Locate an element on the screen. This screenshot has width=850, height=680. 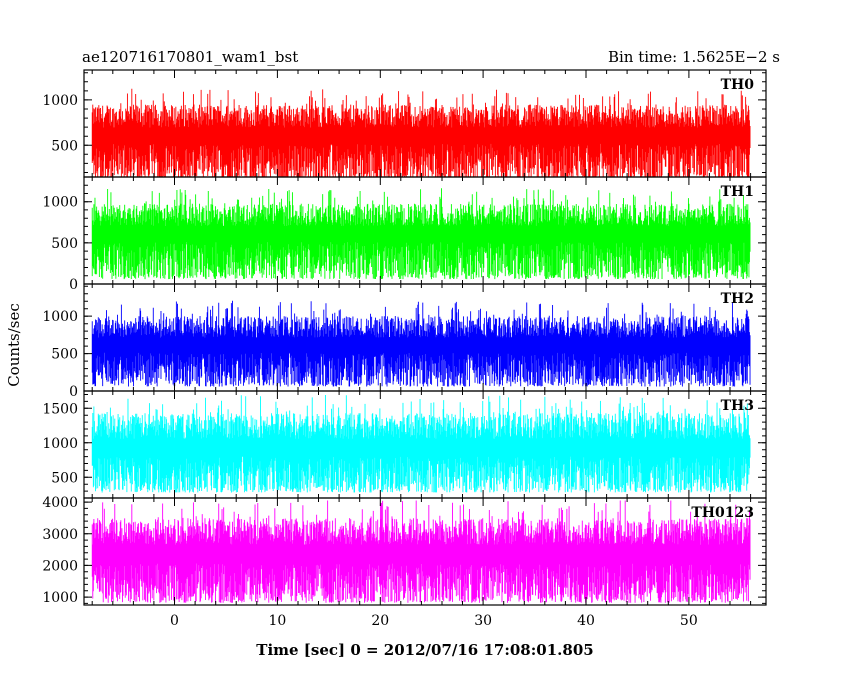
panel-name-label: TH0123 is located at coordinates (722, 513).